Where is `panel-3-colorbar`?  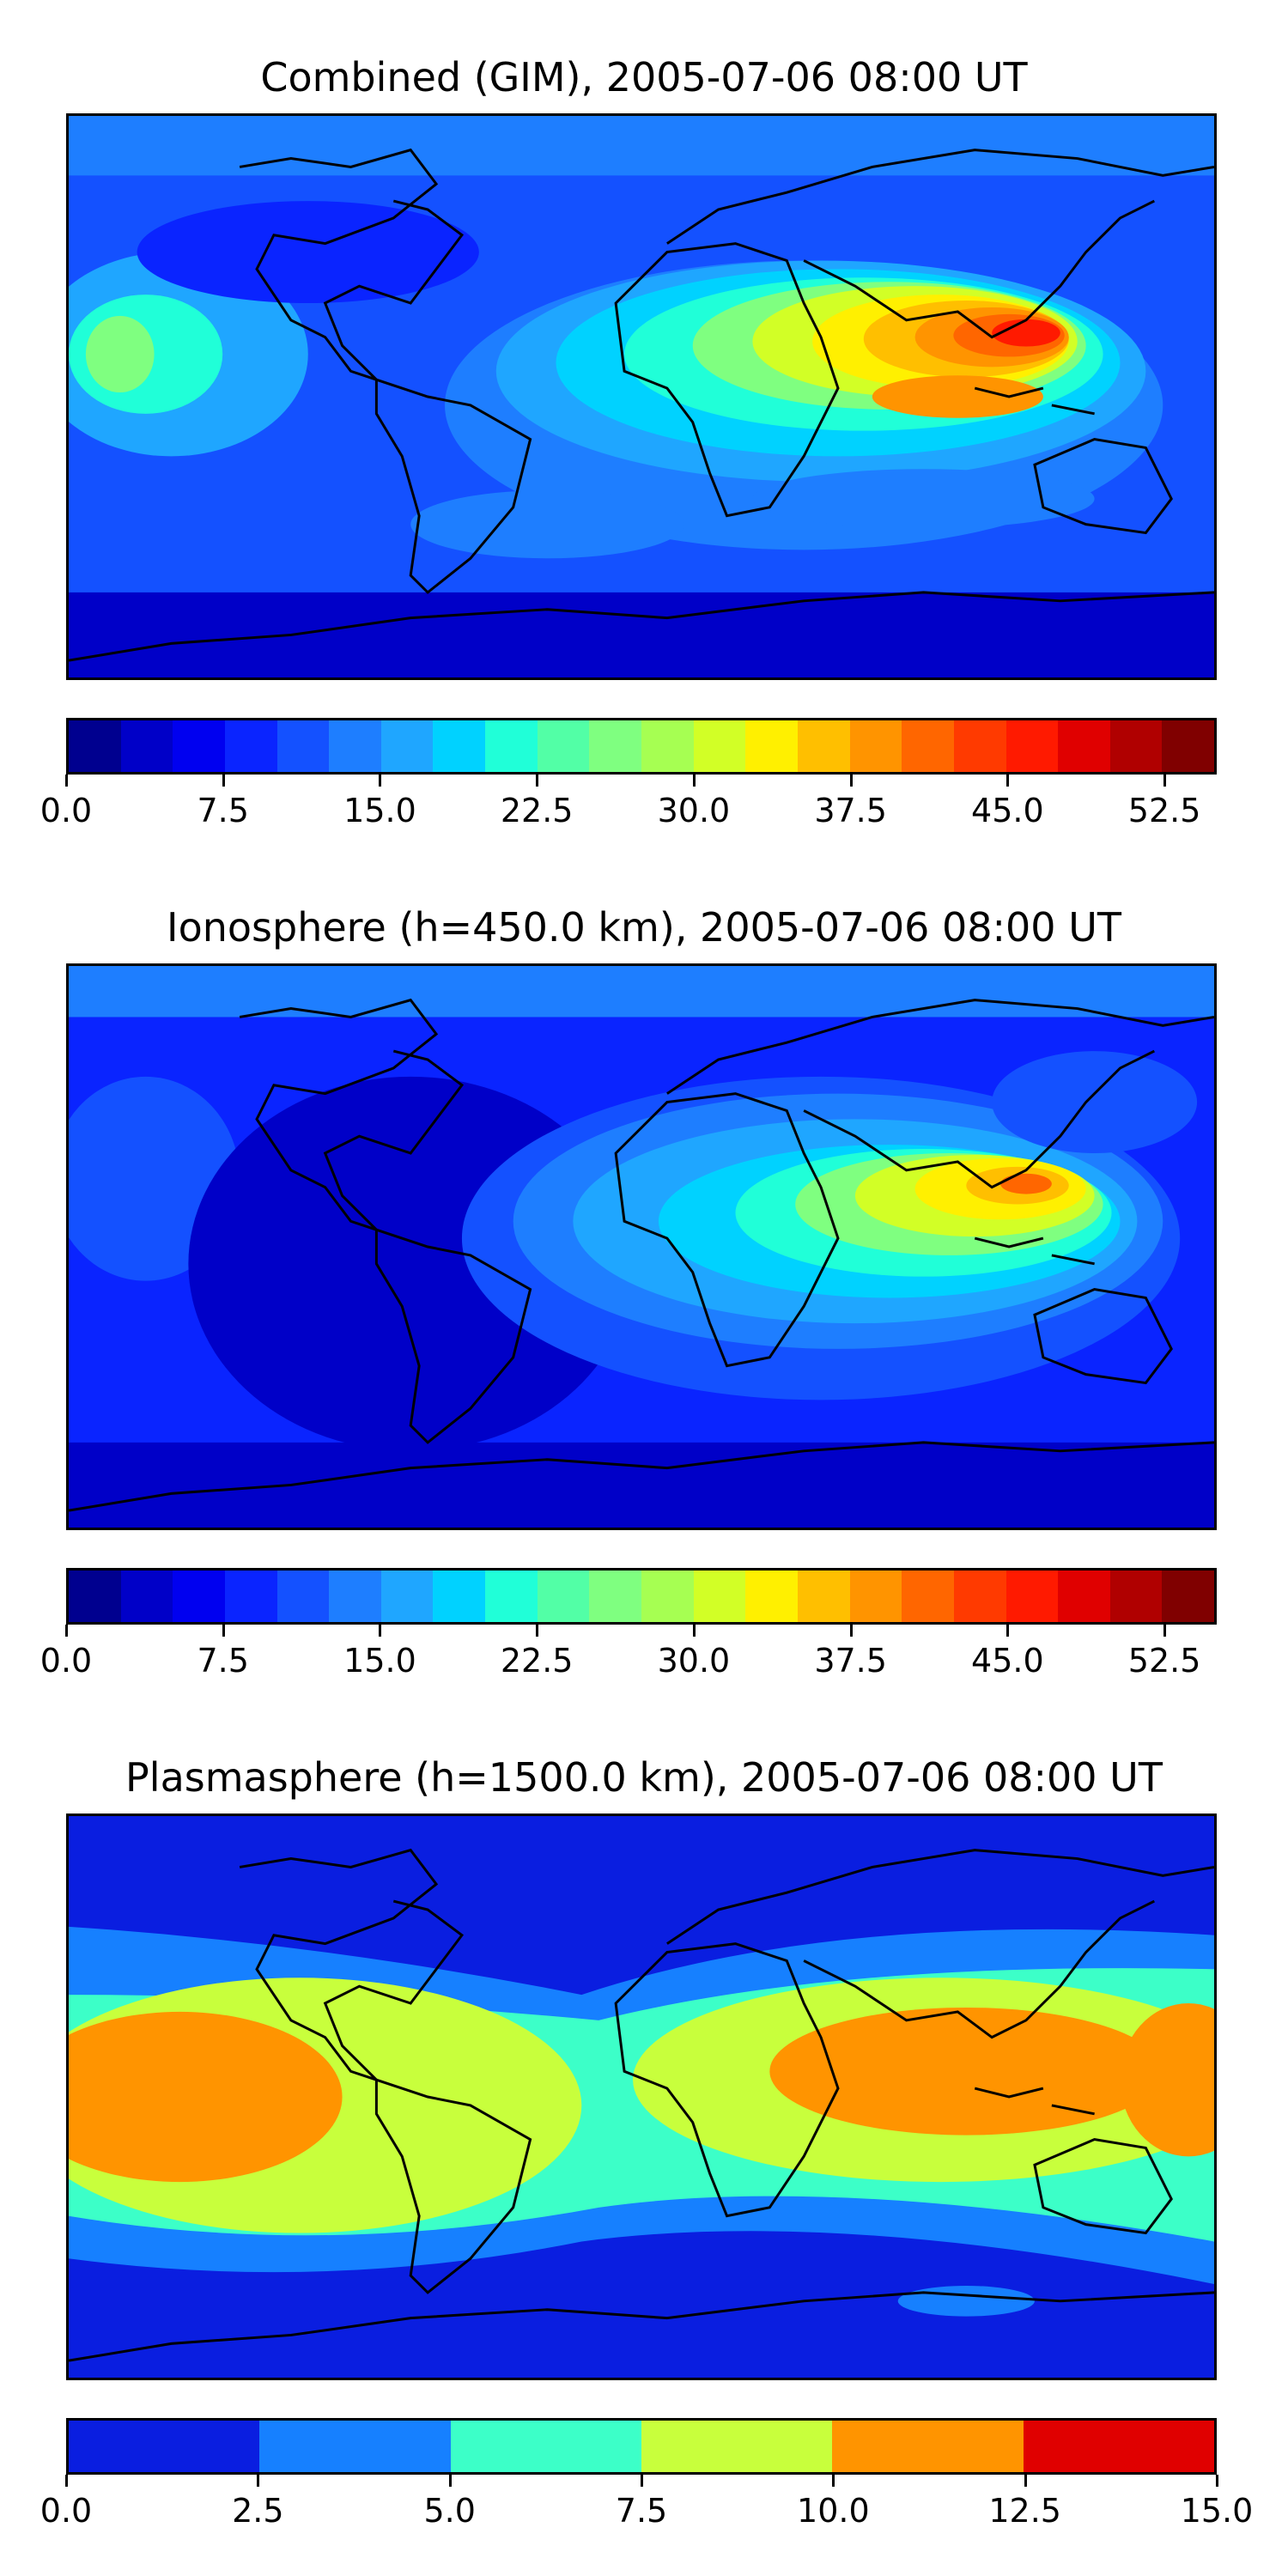
panel-3-colorbar is located at coordinates (641, 2446).